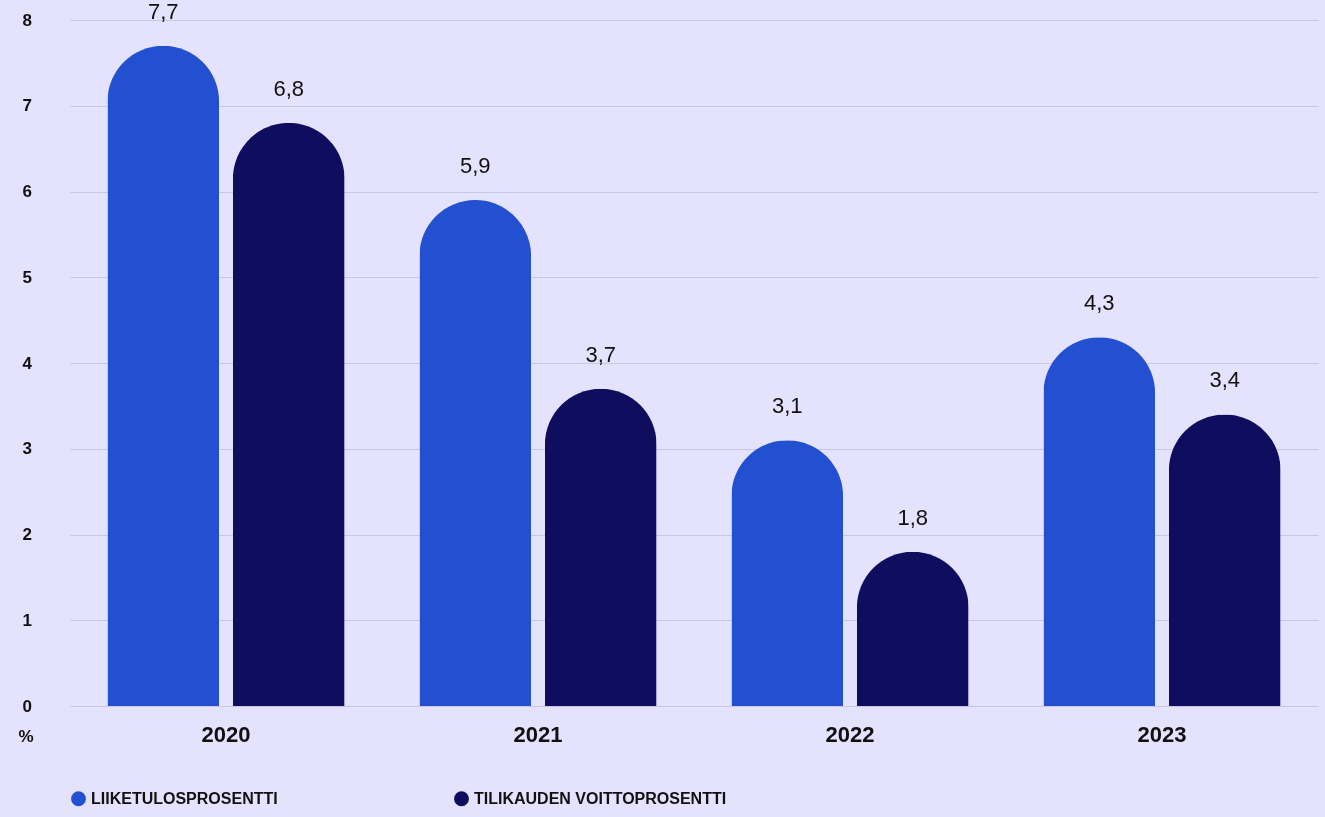  Describe the element at coordinates (1099, 303) in the screenshot. I see `data-label: 4,3` at that location.